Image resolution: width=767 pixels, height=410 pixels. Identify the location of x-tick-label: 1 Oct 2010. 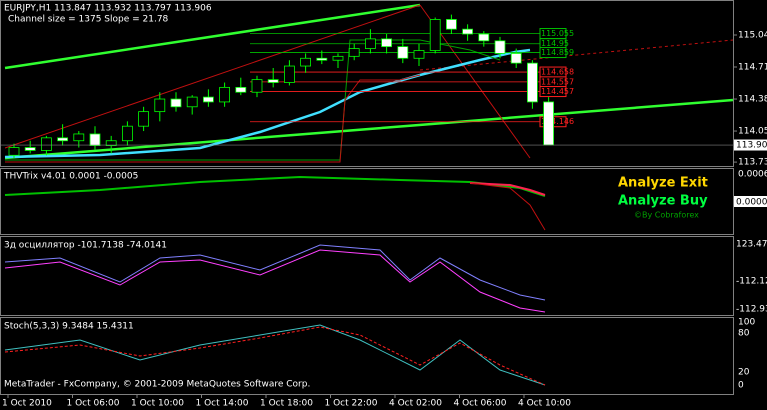
(27, 404).